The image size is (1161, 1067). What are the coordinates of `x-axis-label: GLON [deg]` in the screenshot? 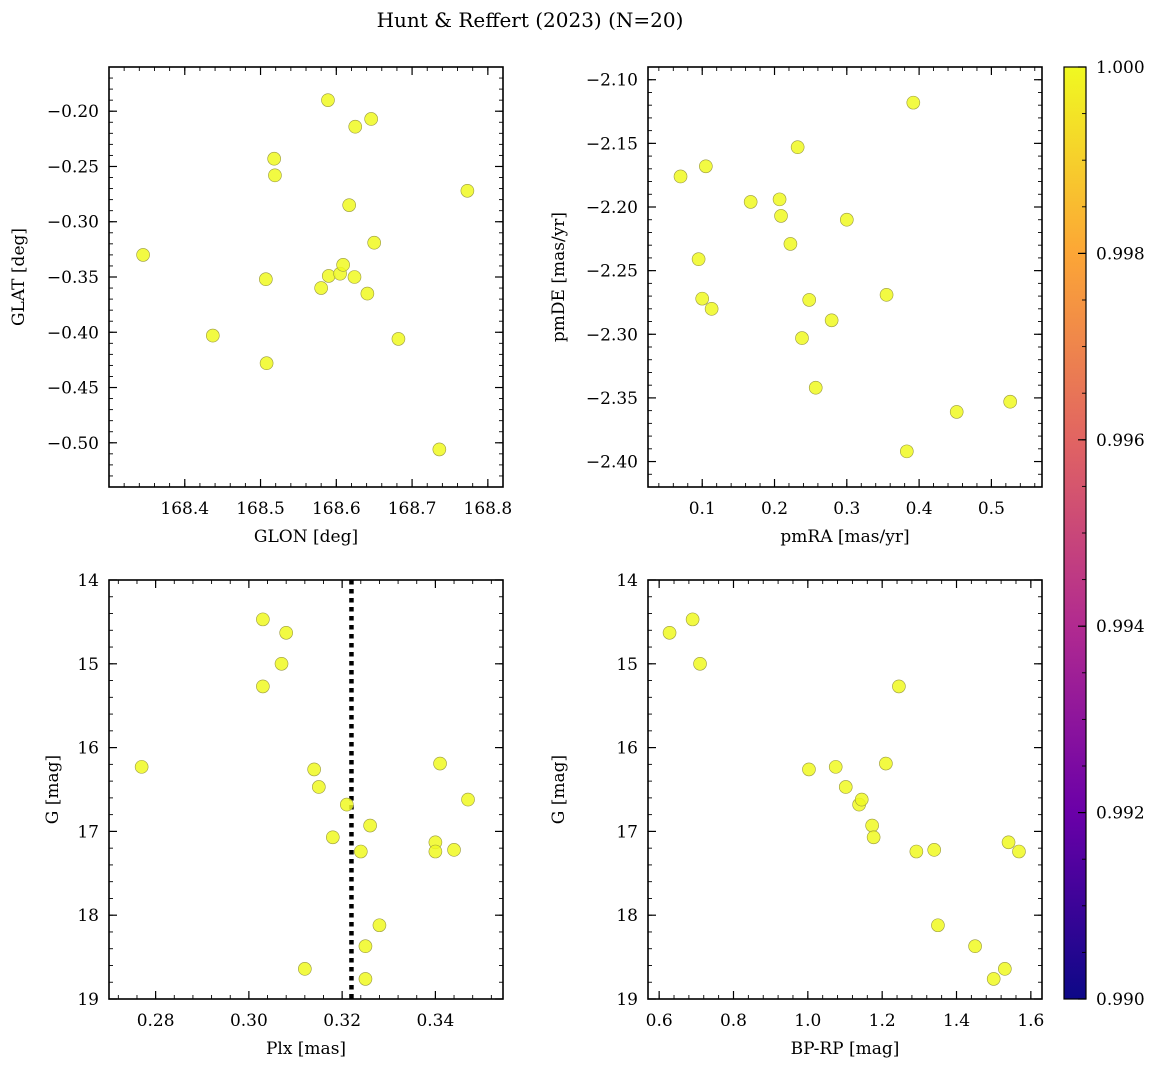 It's located at (306, 537).